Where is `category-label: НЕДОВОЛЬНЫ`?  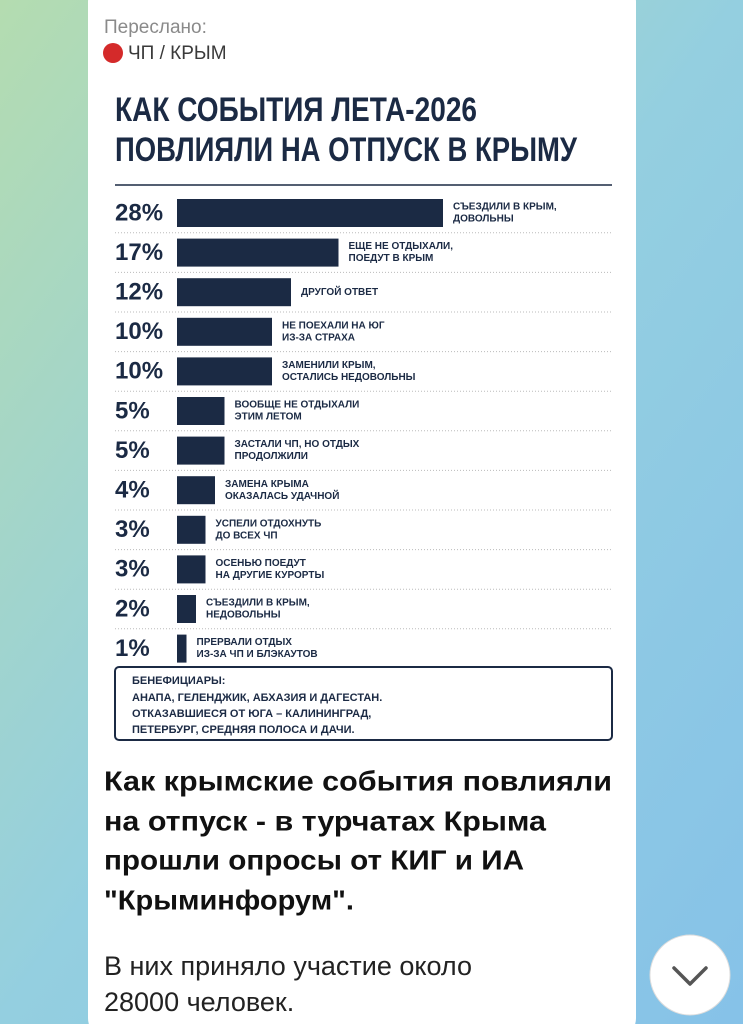 category-label: НЕДОВОЛЬНЫ is located at coordinates (243, 615).